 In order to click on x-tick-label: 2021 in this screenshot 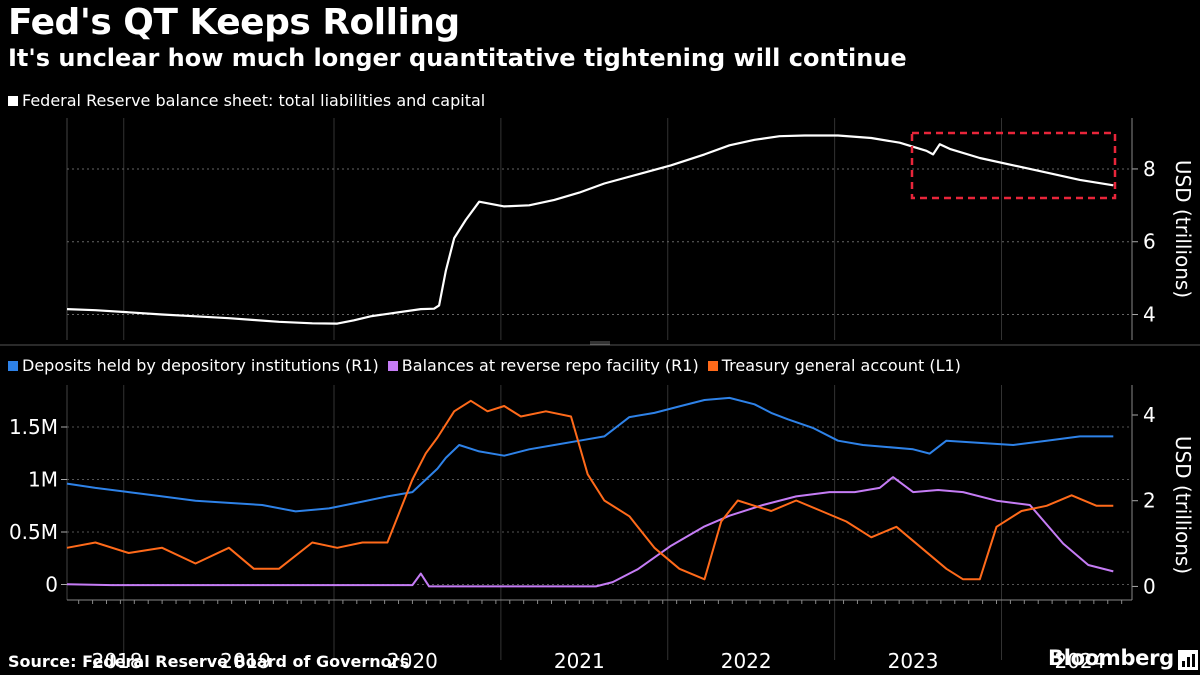, I will do `click(579, 661)`.